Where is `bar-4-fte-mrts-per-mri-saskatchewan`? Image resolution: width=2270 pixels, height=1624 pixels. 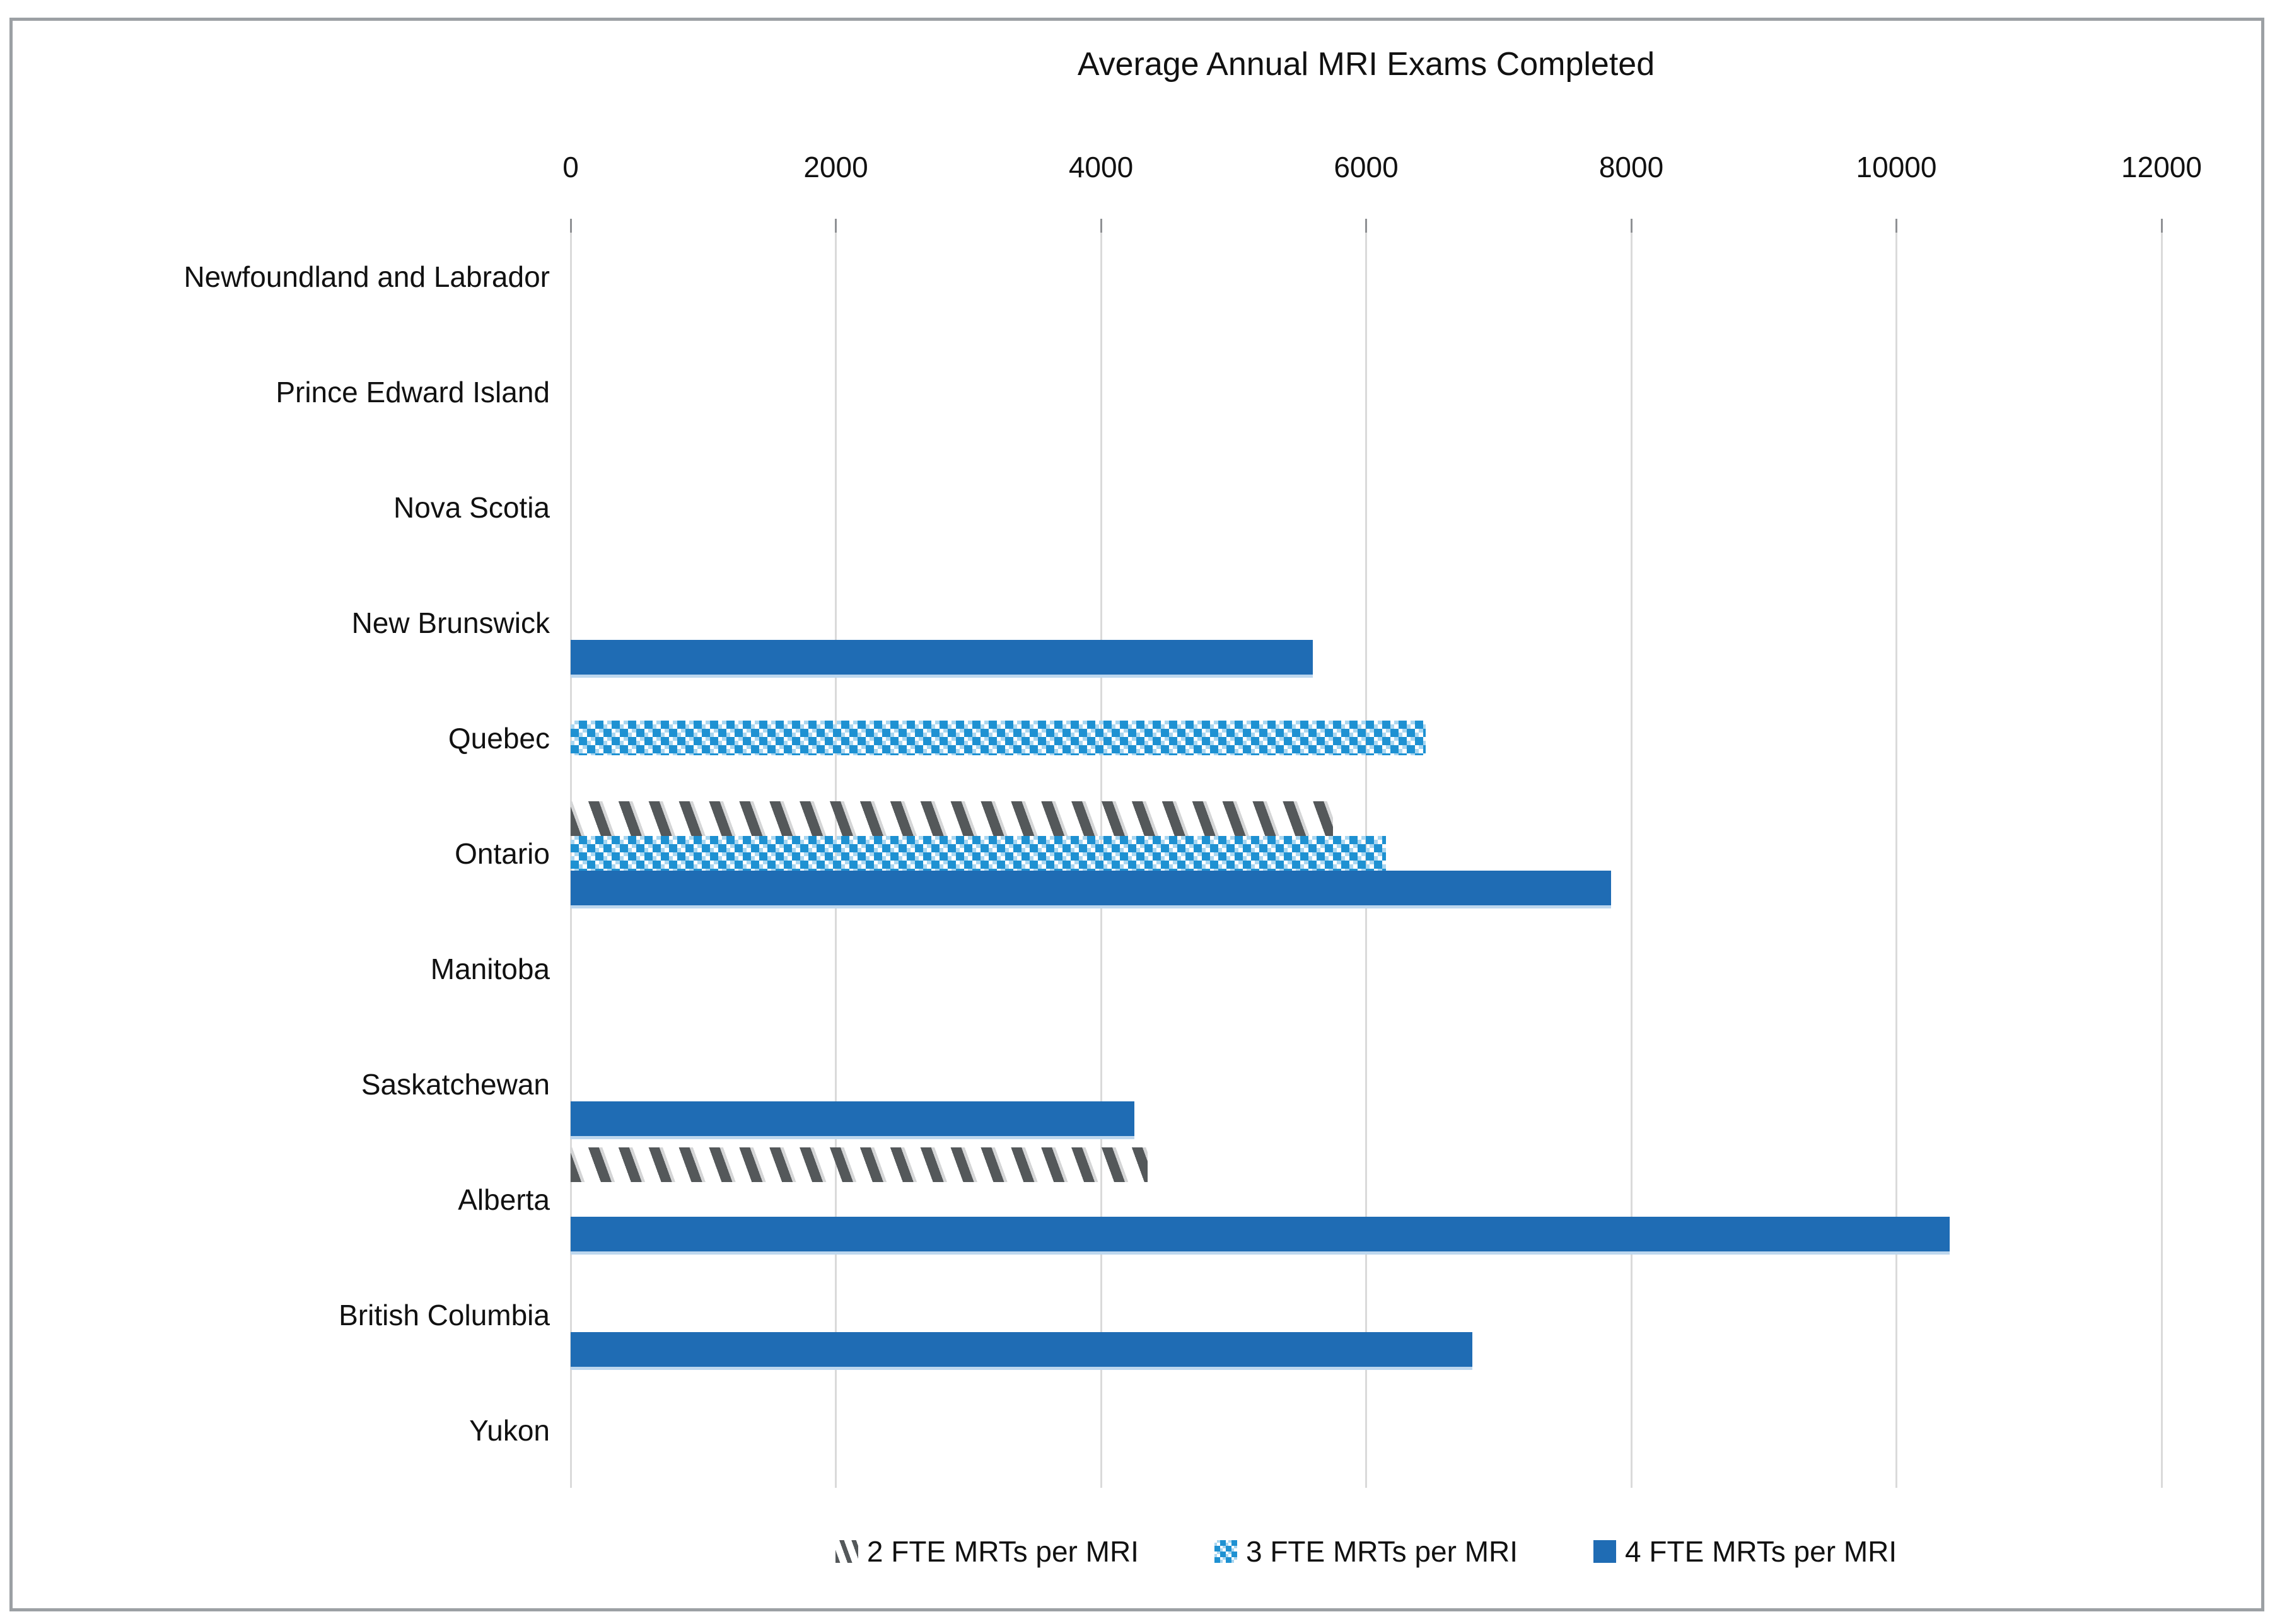 bar-4-fte-mrts-per-mri-saskatchewan is located at coordinates (852, 1118).